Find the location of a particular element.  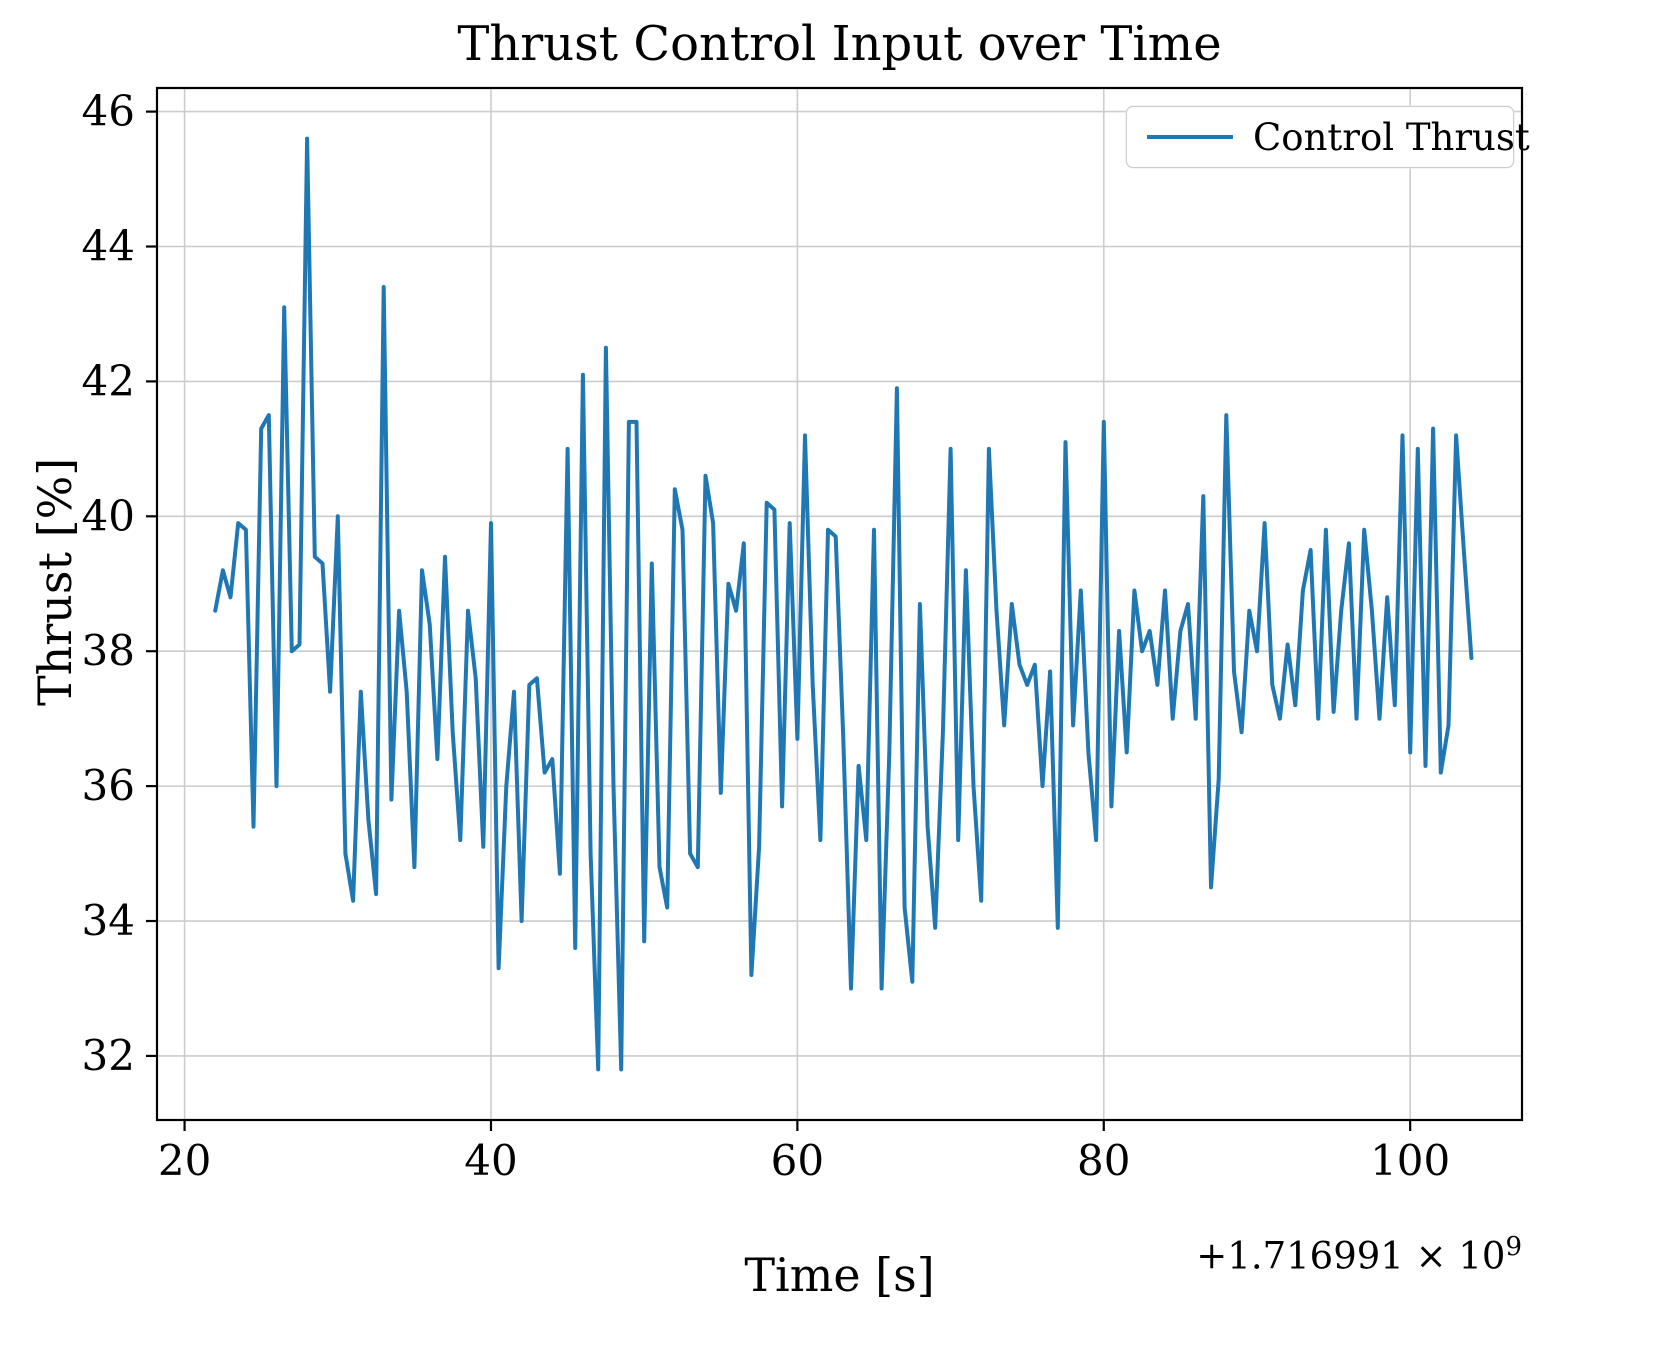

x-tick-label: 40 is located at coordinates (490, 1160).